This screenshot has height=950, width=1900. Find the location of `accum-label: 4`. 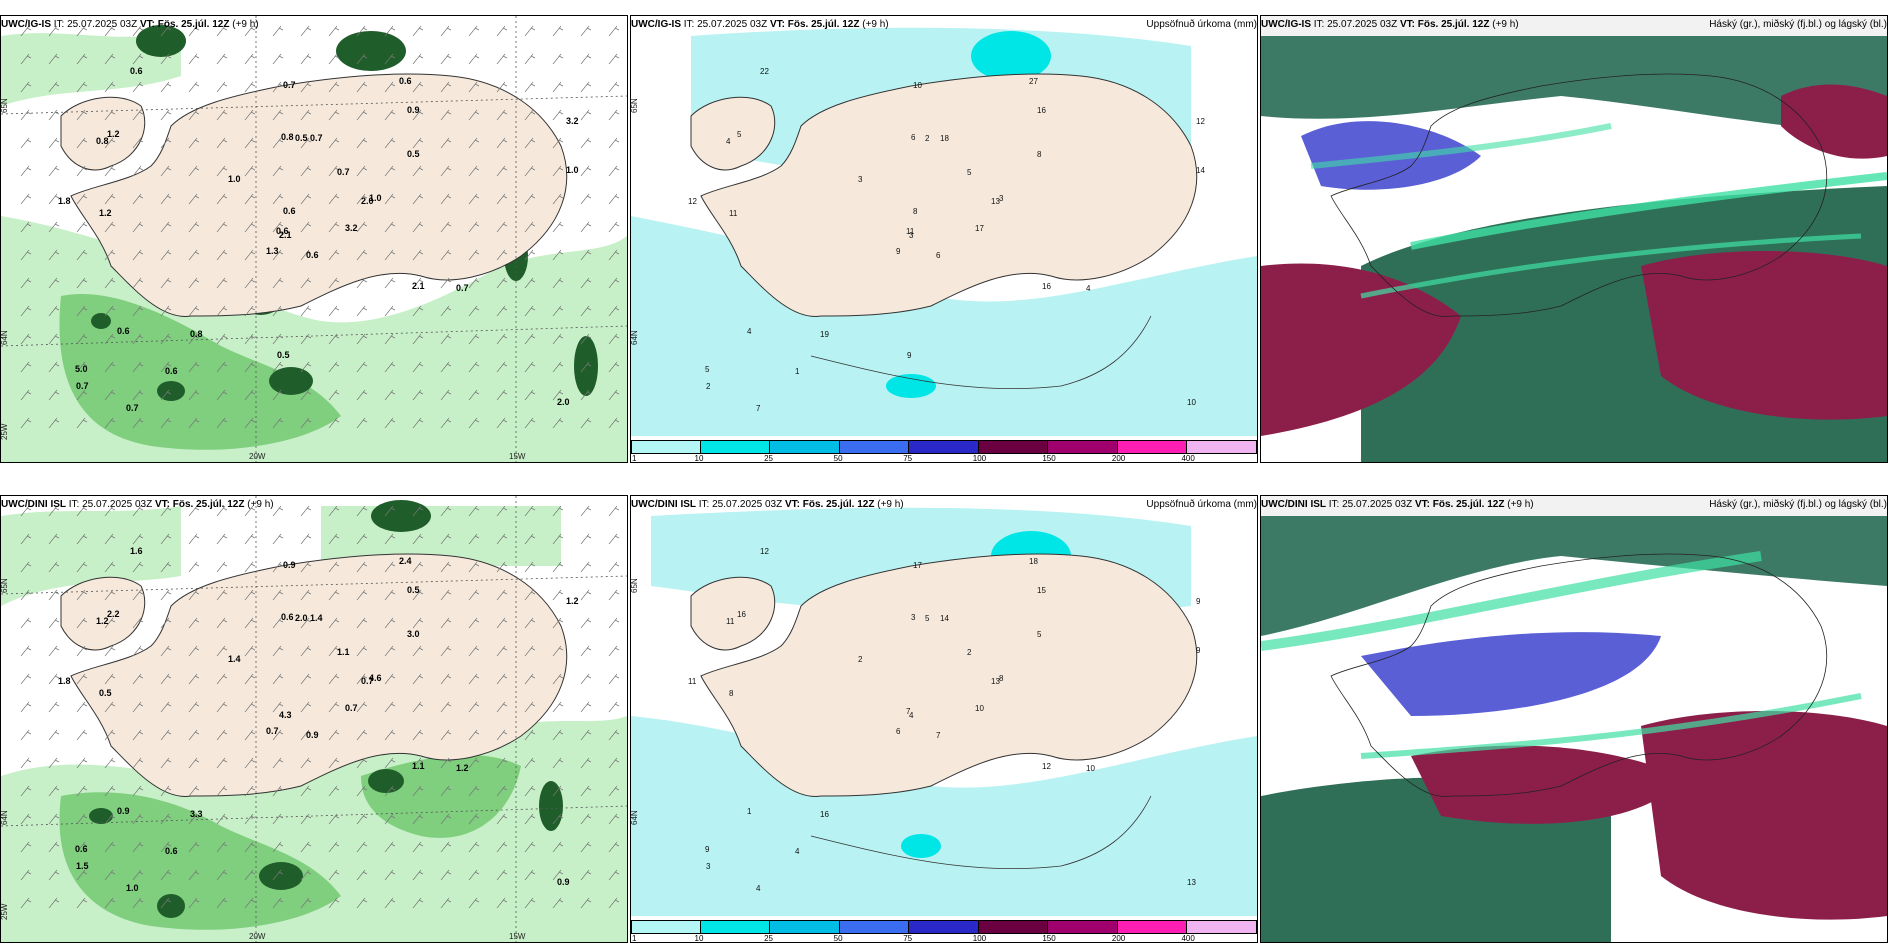

accum-label: 4 is located at coordinates (758, 888).